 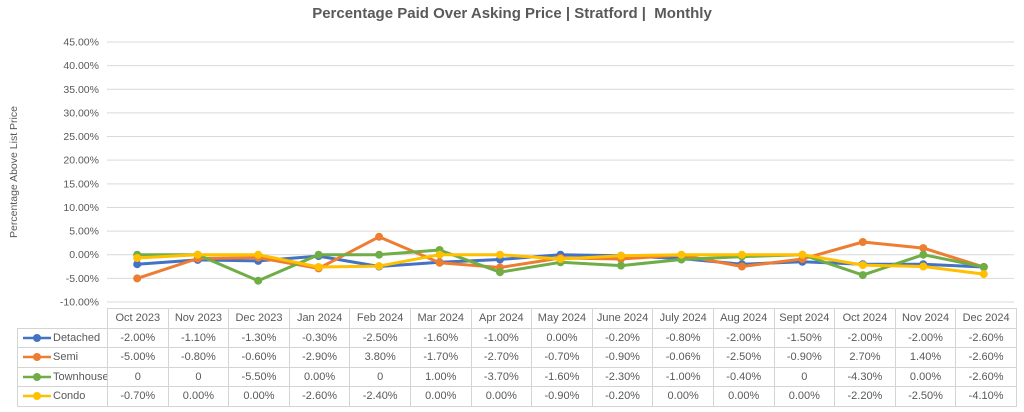 What do you see at coordinates (81, 137) in the screenshot?
I see `y-tick-label: 25.00%` at bounding box center [81, 137].